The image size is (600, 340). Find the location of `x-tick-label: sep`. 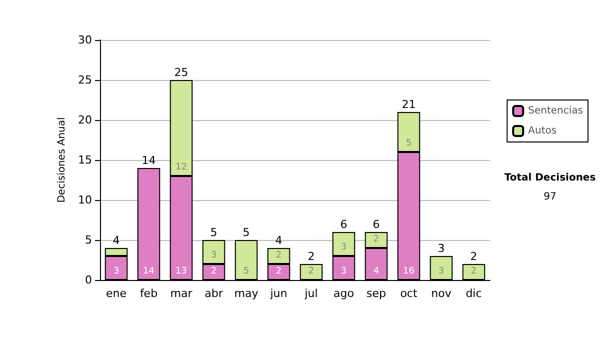

x-tick-label: sep is located at coordinates (376, 293).